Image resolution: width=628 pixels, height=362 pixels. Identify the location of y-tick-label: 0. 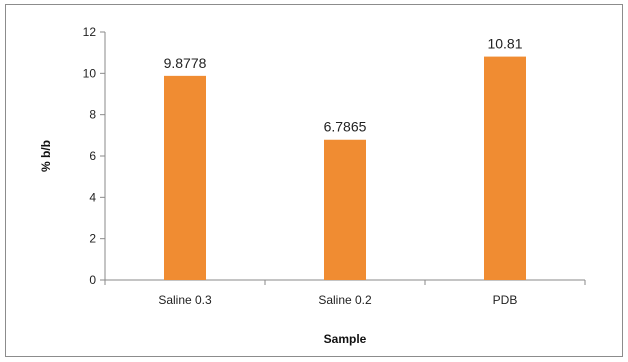
(92, 280).